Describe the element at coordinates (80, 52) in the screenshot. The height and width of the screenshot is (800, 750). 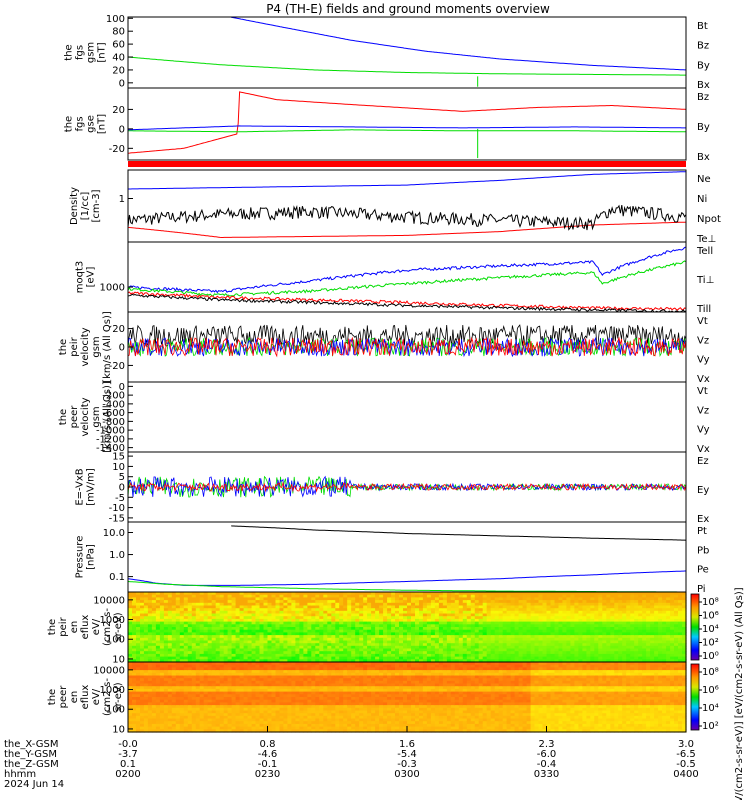
I see `y-axis-label-line: fgs` at that location.